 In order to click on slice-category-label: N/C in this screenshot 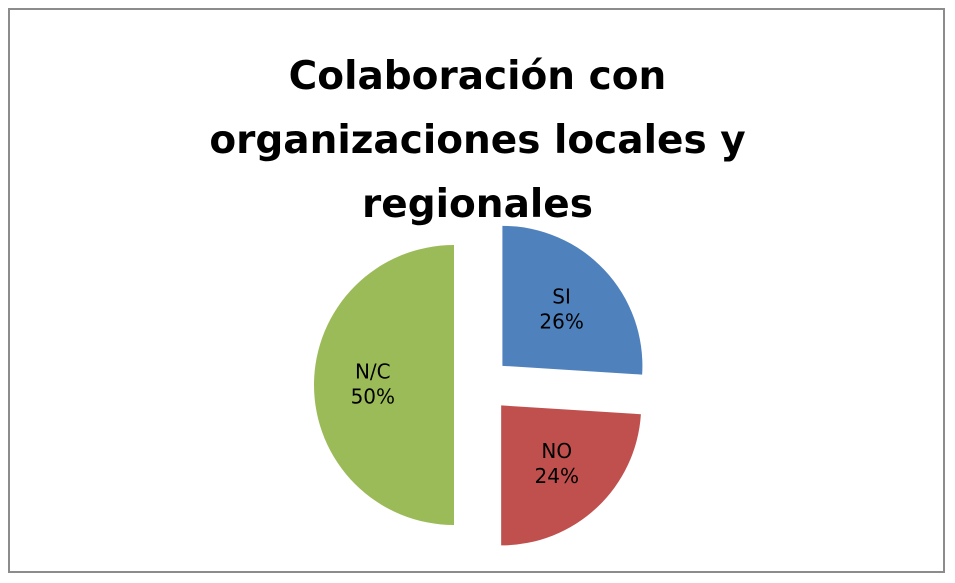, I will do `click(373, 372)`.